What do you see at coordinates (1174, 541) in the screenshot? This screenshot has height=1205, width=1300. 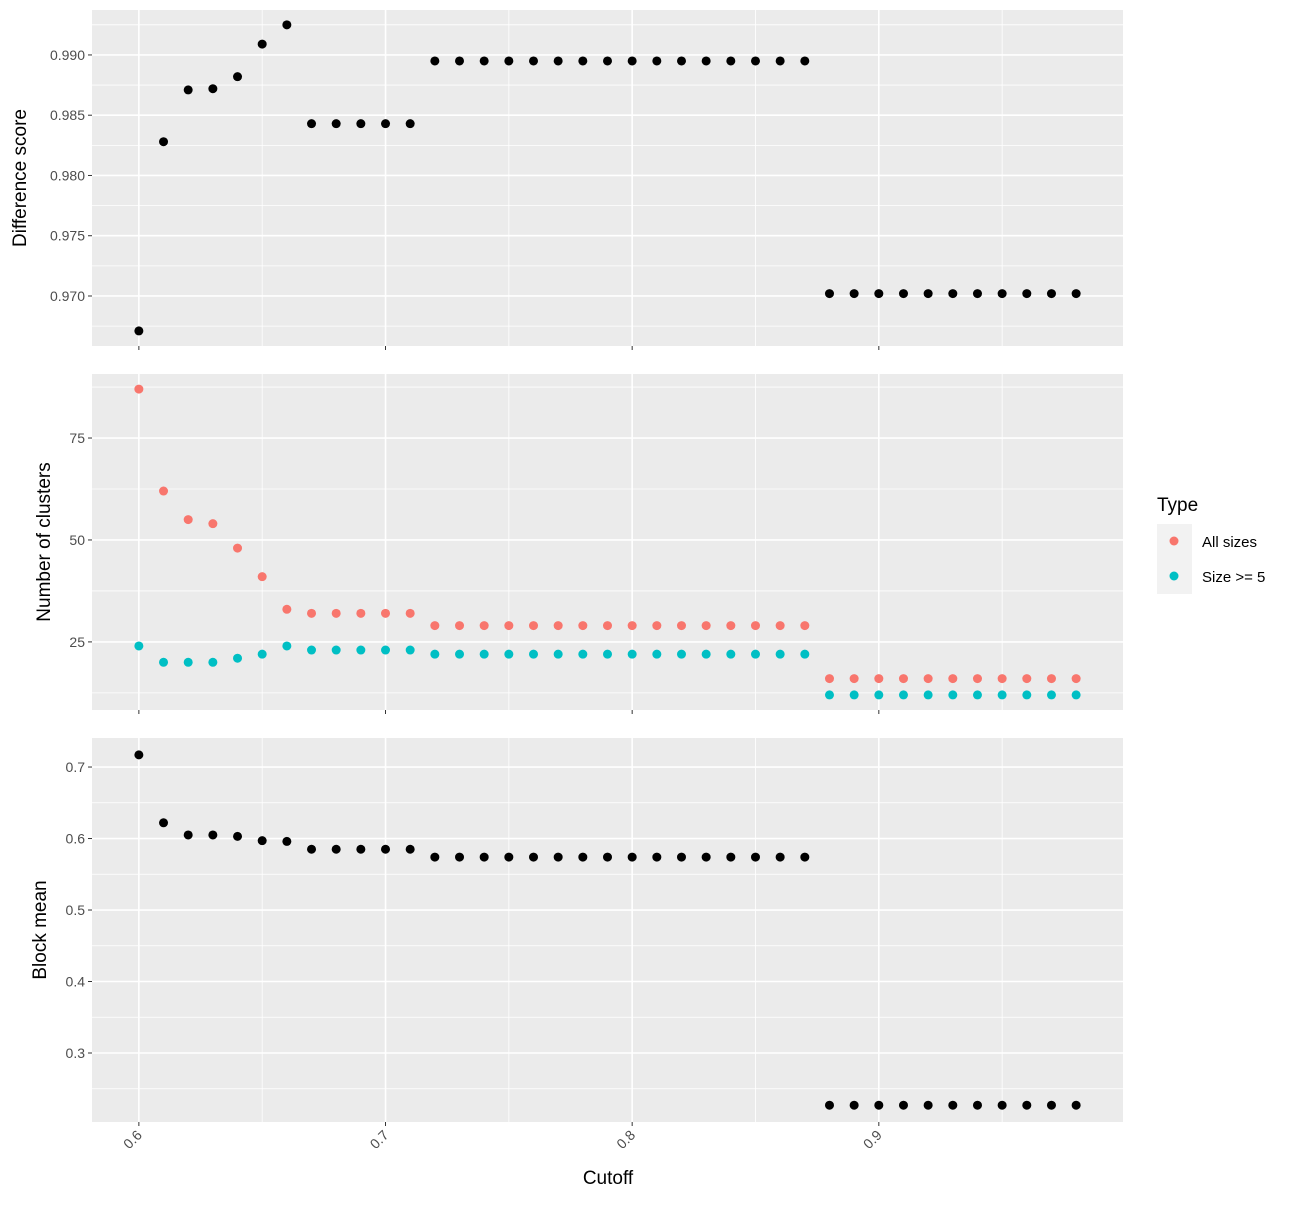 I see `legend-key-all-sizes` at bounding box center [1174, 541].